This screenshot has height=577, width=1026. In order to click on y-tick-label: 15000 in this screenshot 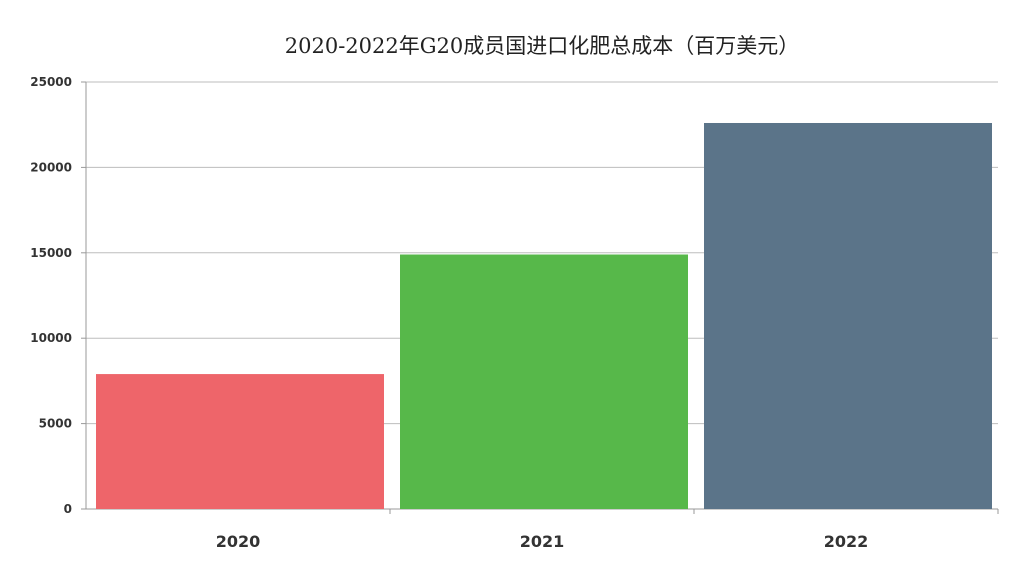, I will do `click(51, 253)`.